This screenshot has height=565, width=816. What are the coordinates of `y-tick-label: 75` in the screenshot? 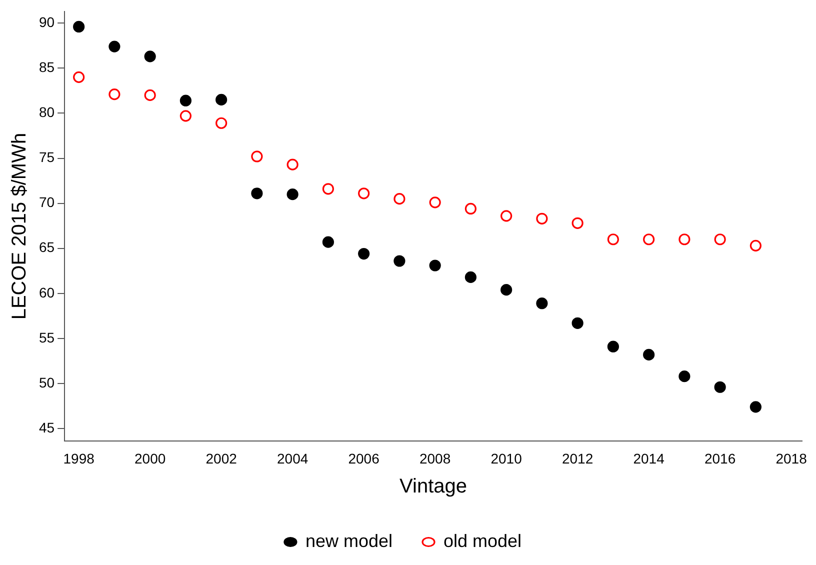 It's located at (46, 157).